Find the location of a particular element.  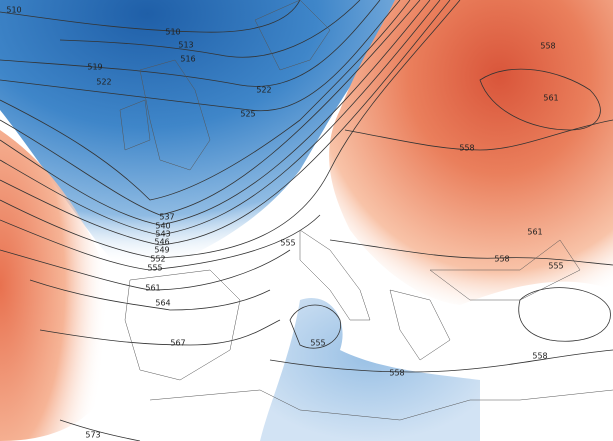

contour-label: 564 is located at coordinates (162, 303).